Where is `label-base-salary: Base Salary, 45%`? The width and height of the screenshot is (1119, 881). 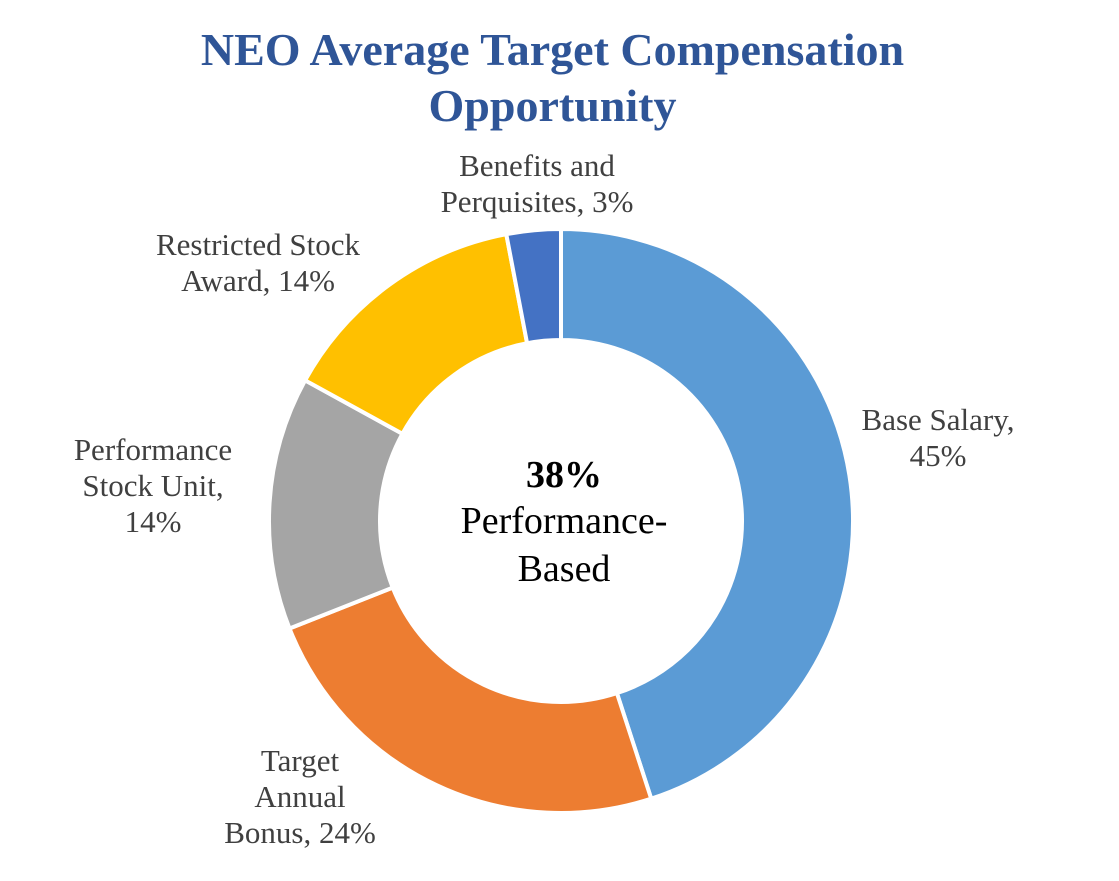 label-base-salary: Base Salary, 45% is located at coordinates (938, 438).